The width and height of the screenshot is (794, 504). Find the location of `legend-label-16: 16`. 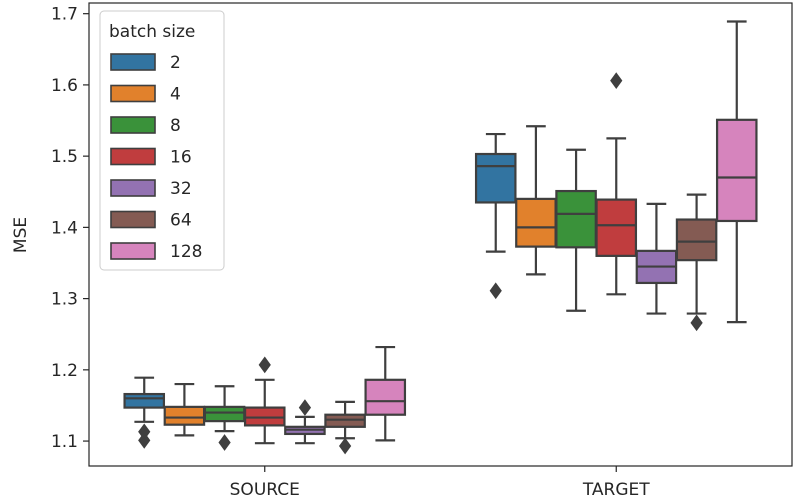

legend-label-16: 16 is located at coordinates (181, 158).